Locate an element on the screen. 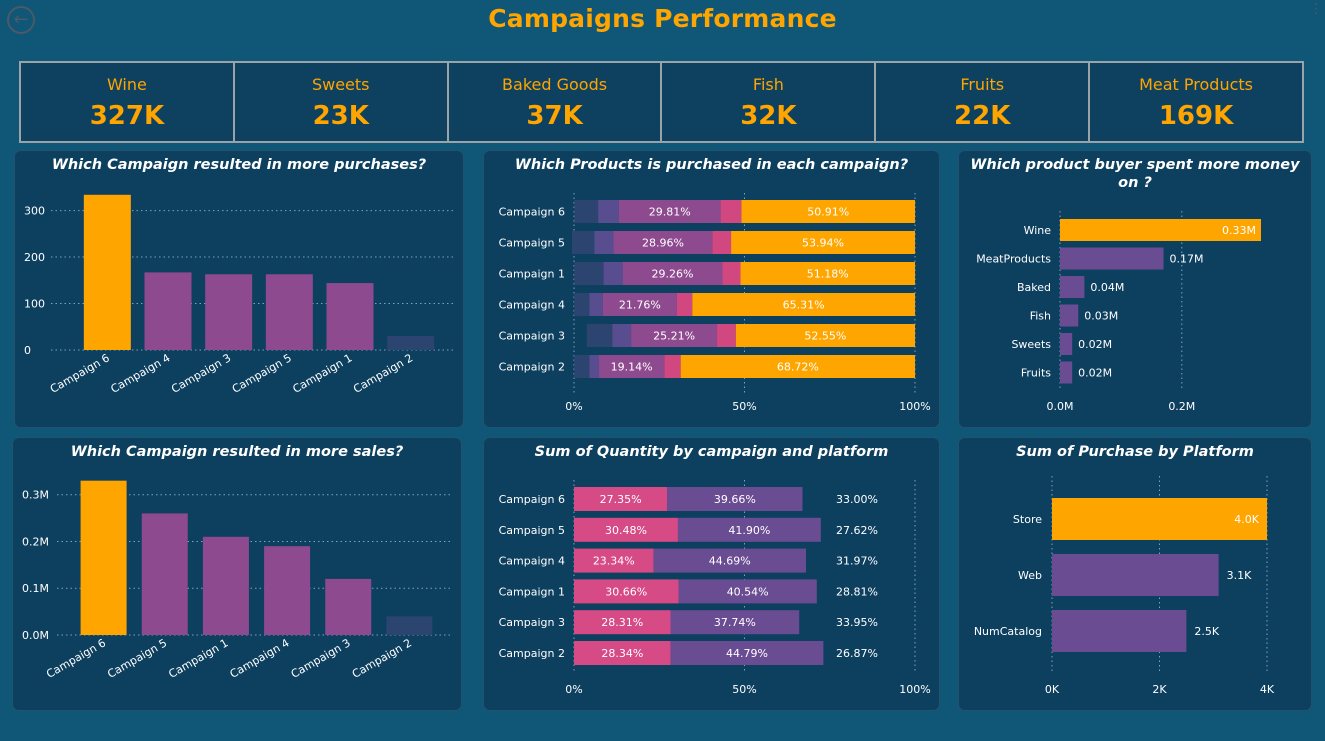 This screenshot has width=1325, height=741. kpi-label: Meat Products is located at coordinates (1196, 84).